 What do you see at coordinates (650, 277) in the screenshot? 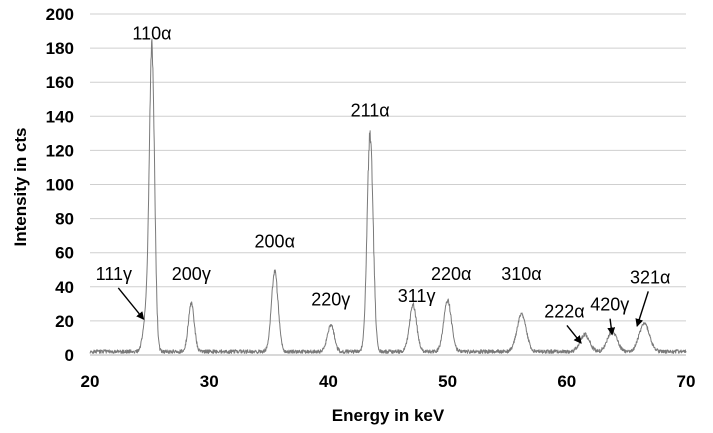
I see `peak-label-11: 321α` at bounding box center [650, 277].